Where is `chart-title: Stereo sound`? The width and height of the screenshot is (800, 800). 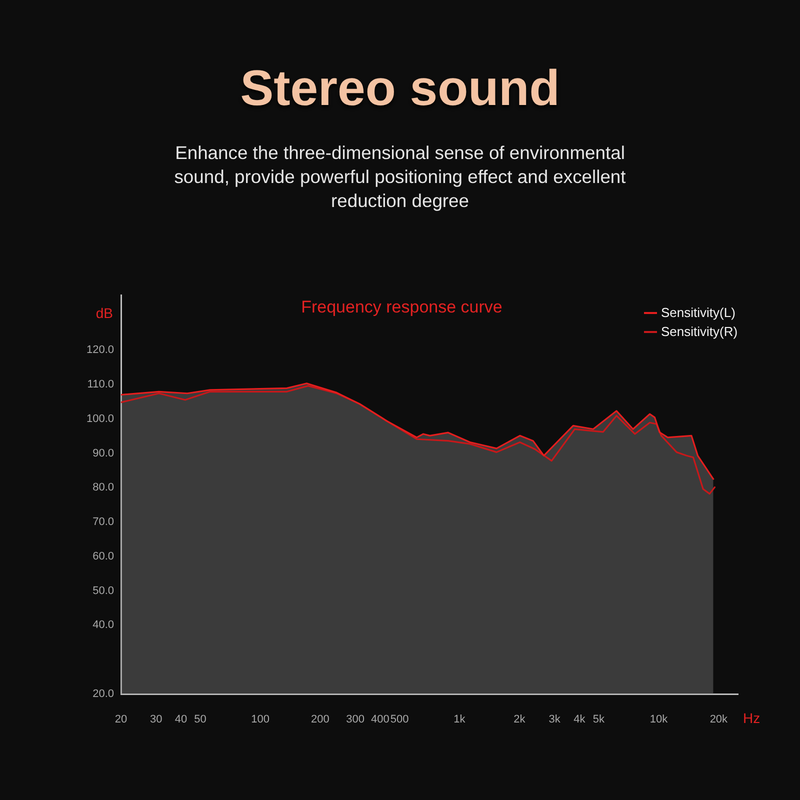
chart-title: Stereo sound is located at coordinates (400, 88).